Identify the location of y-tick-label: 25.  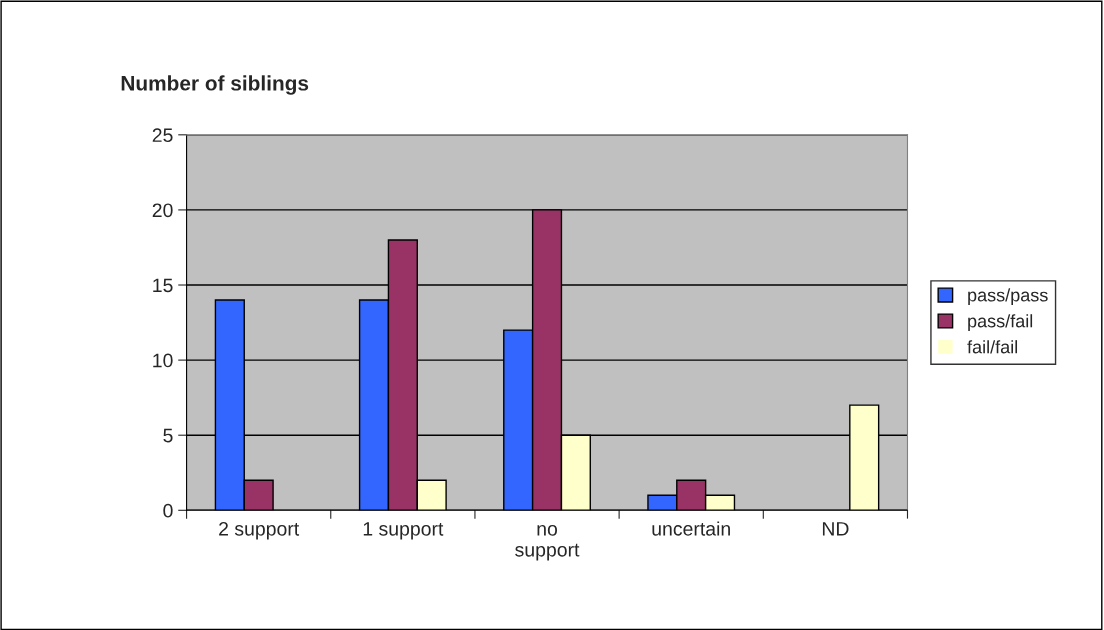
(162, 135).